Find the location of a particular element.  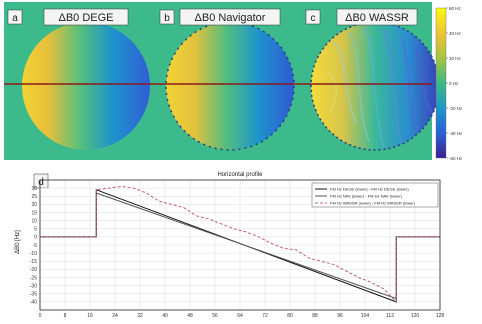

panel-label-b: b is located at coordinates (167, 17).